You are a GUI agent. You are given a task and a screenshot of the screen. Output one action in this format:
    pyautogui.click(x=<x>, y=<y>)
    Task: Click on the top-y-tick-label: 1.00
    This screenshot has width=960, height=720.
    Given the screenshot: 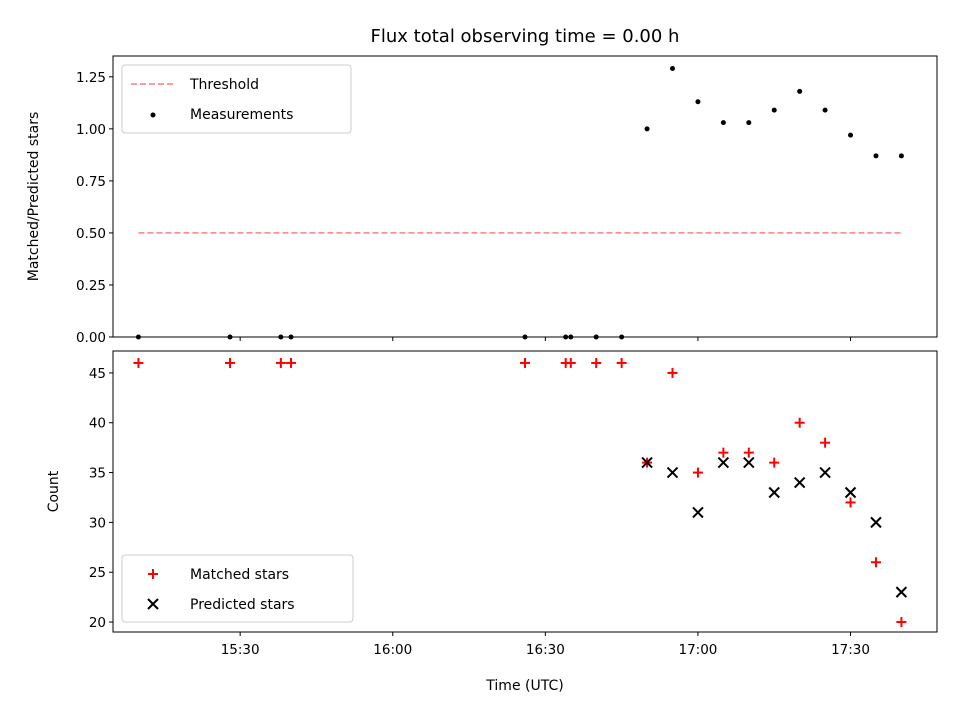 What is the action you would take?
    pyautogui.click(x=91, y=130)
    